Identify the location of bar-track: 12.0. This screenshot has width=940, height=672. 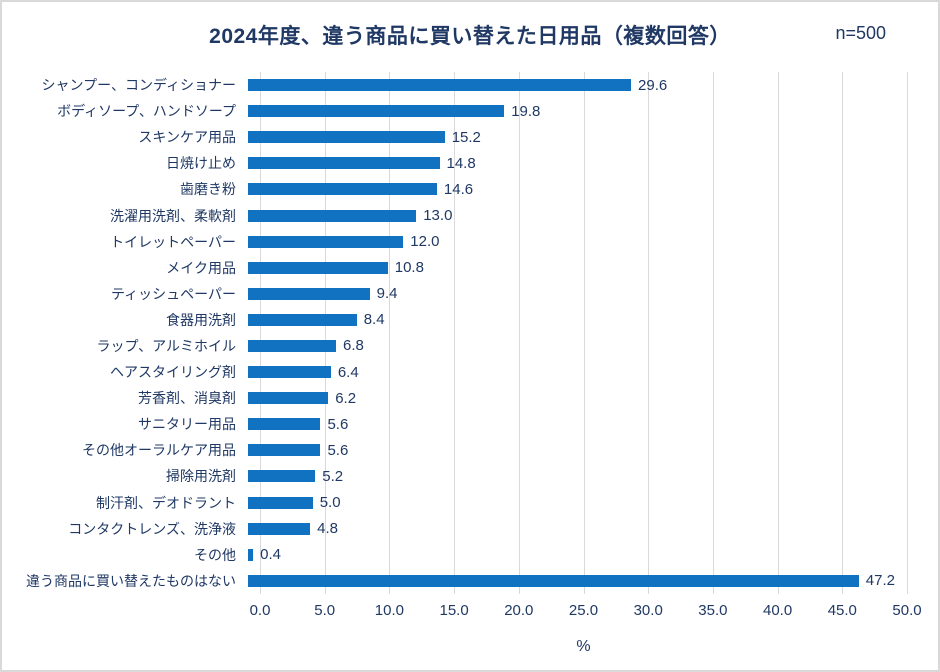
(571, 242).